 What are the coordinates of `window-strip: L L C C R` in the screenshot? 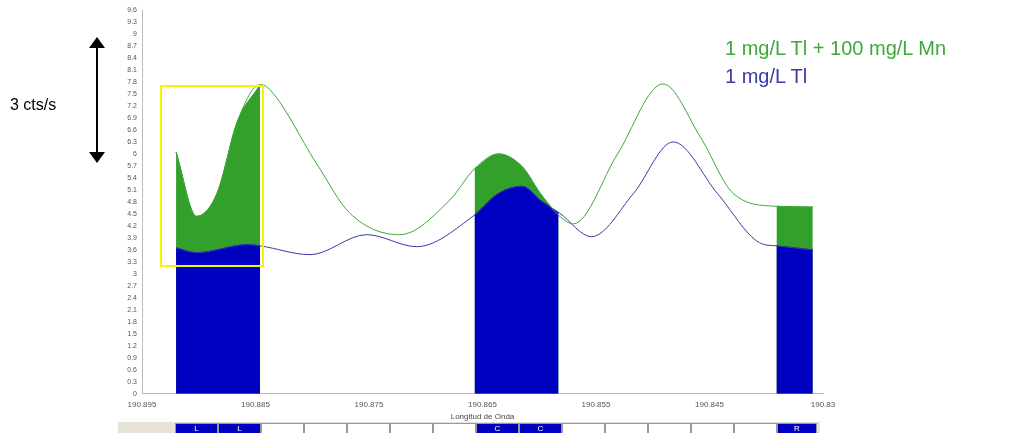 It's located at (469, 427).